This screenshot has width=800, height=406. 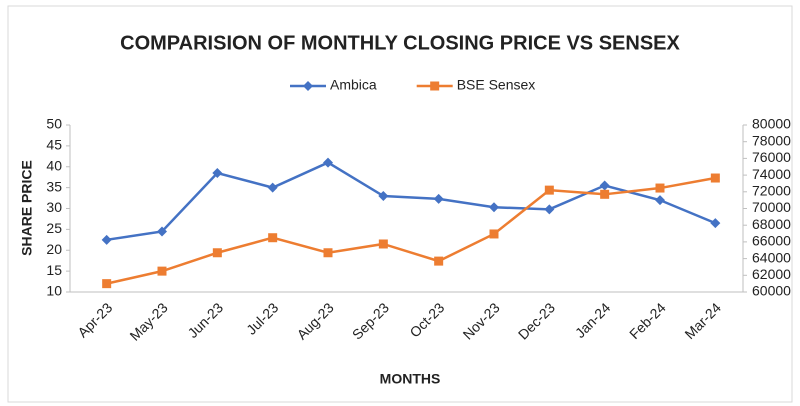 I want to click on legend-label: Ambica, so click(x=353, y=85).